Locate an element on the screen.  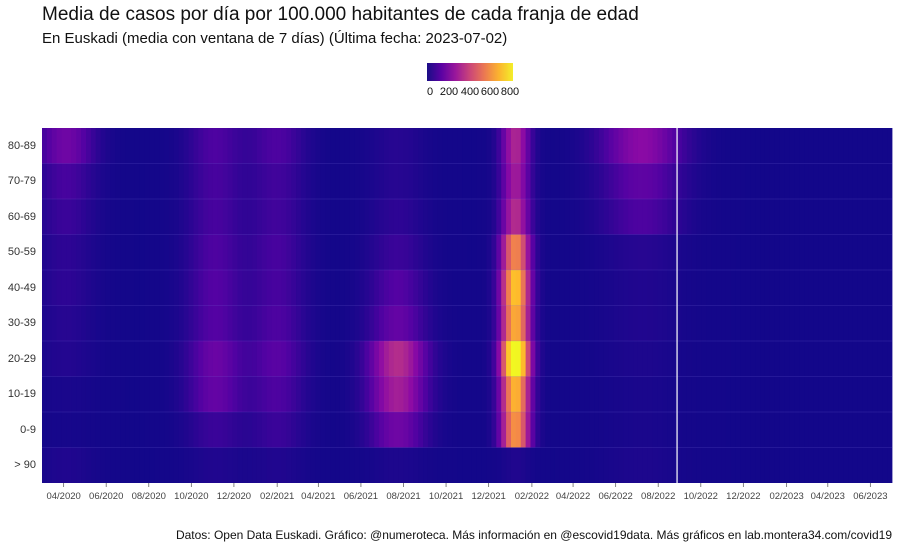
legend-label-400: 400 is located at coordinates (470, 92).